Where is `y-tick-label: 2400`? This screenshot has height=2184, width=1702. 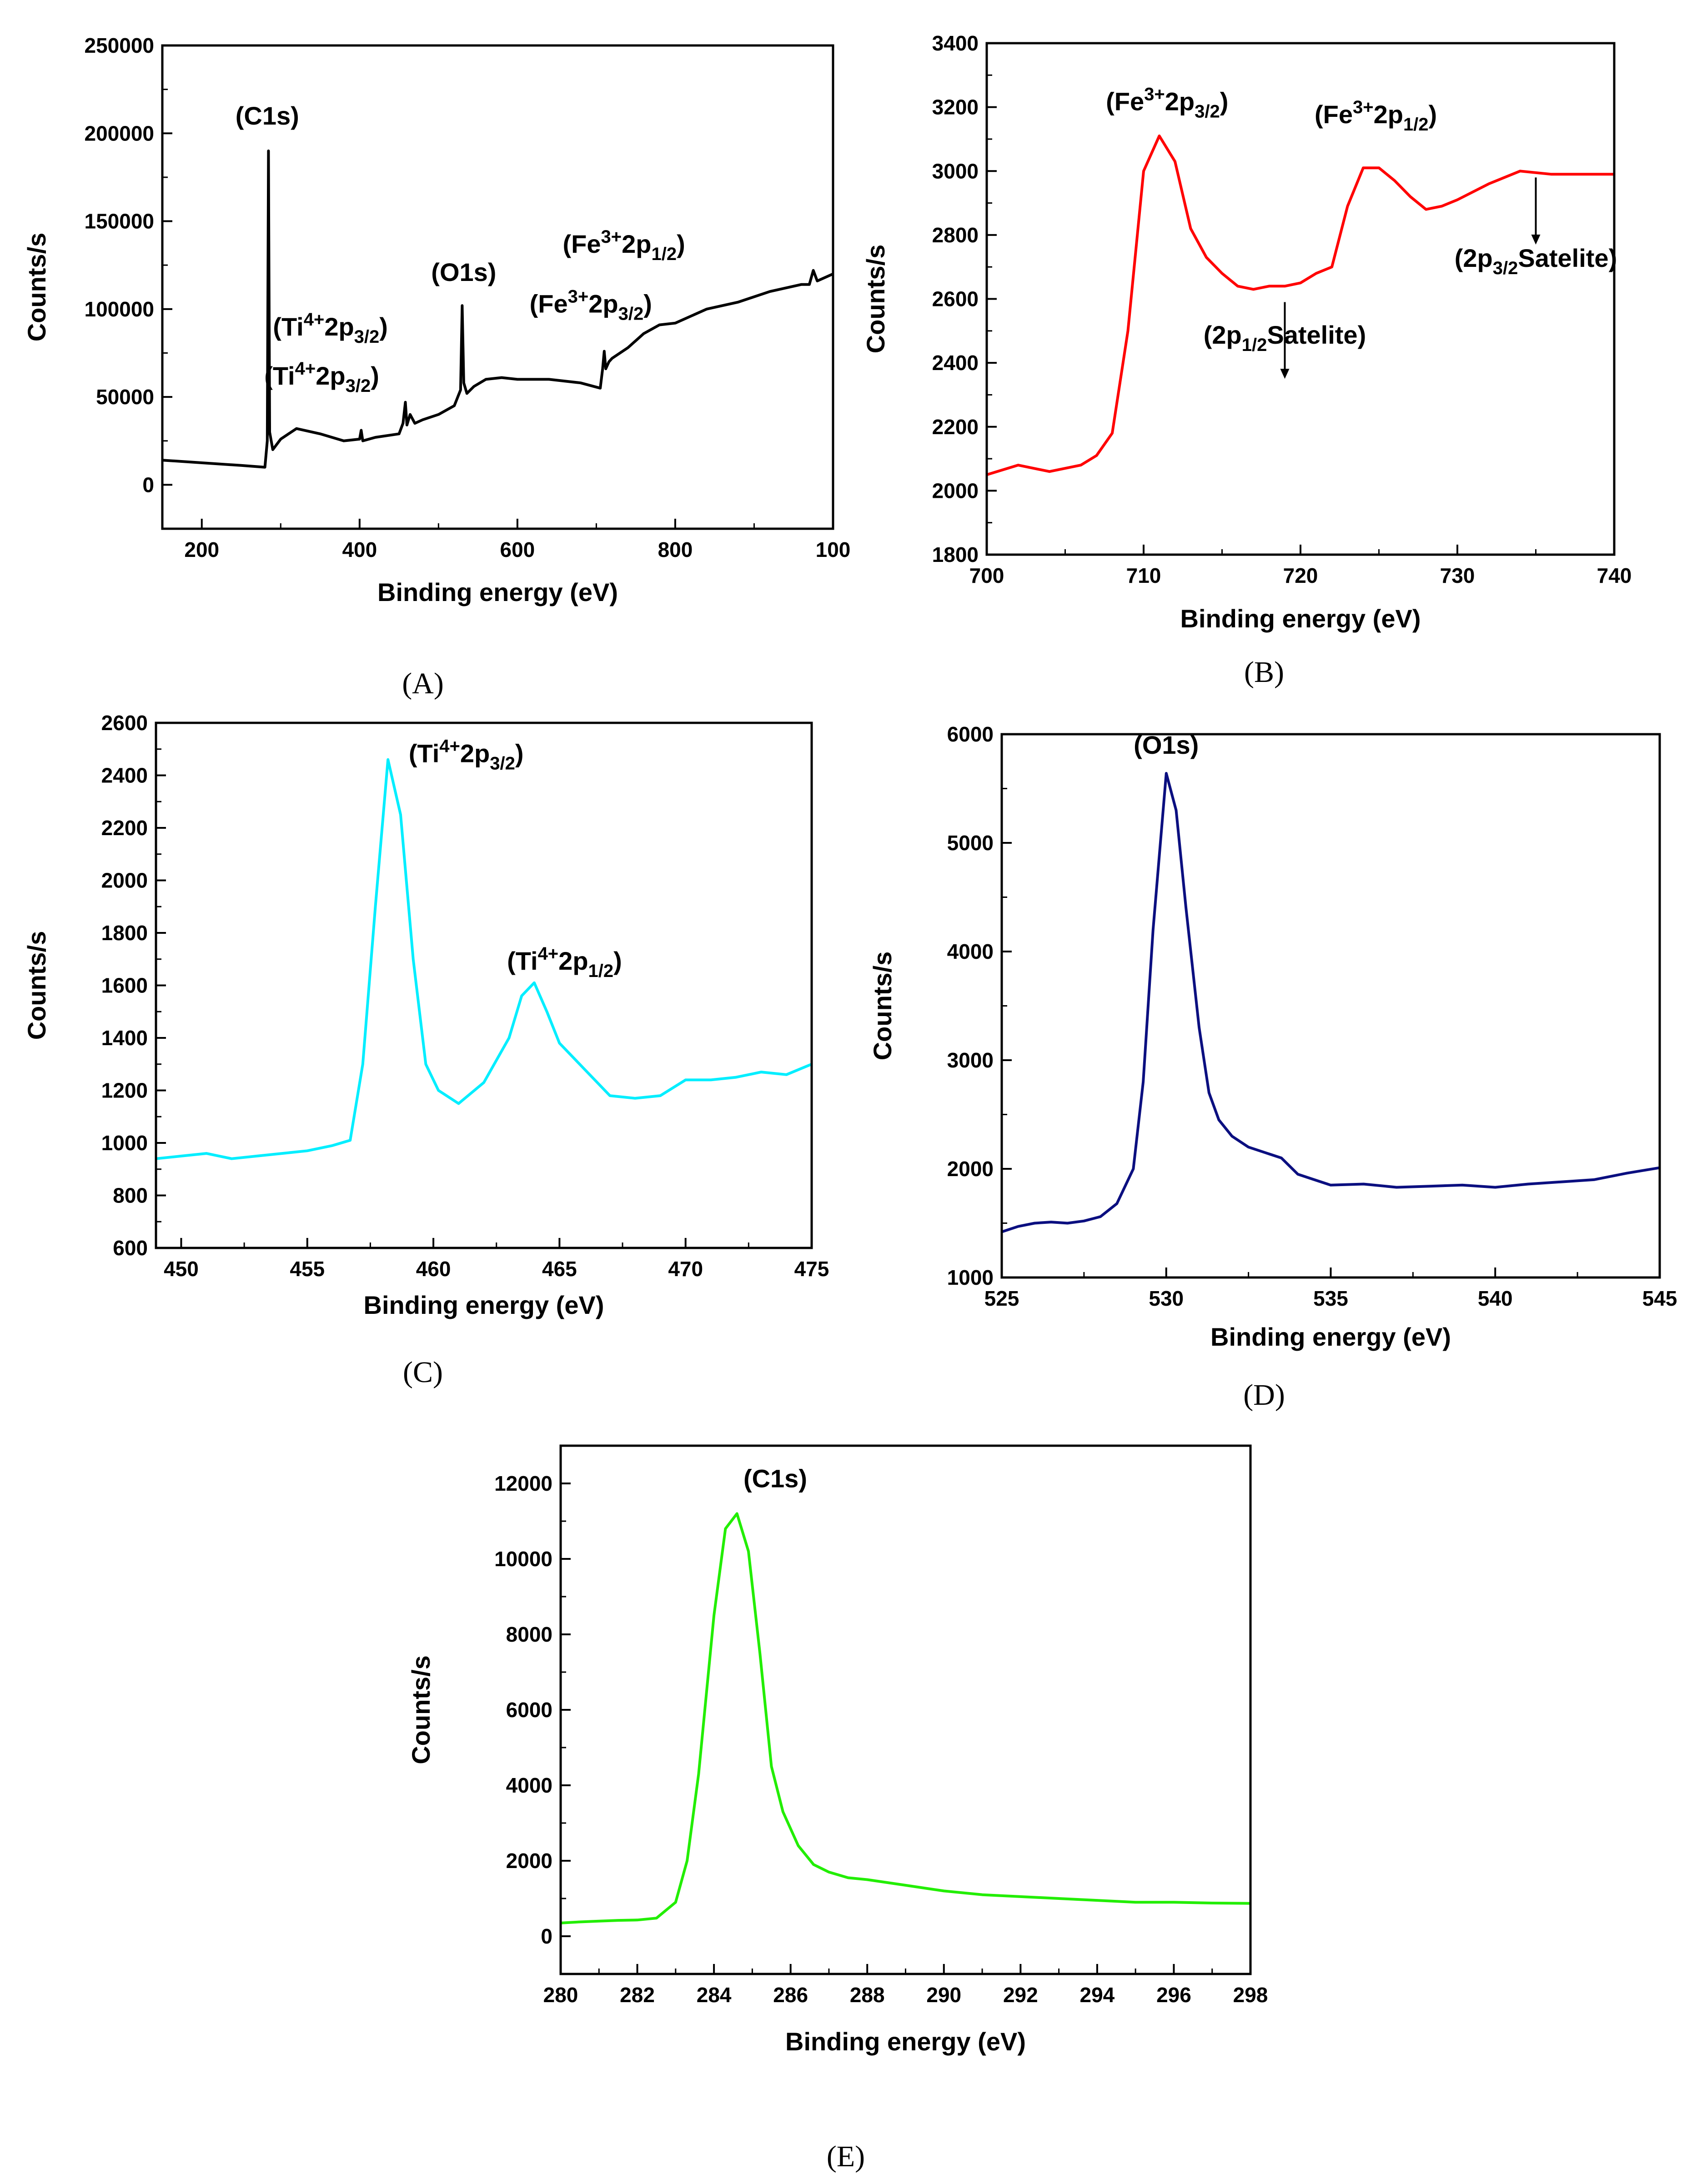
y-tick-label: 2400 is located at coordinates (125, 775).